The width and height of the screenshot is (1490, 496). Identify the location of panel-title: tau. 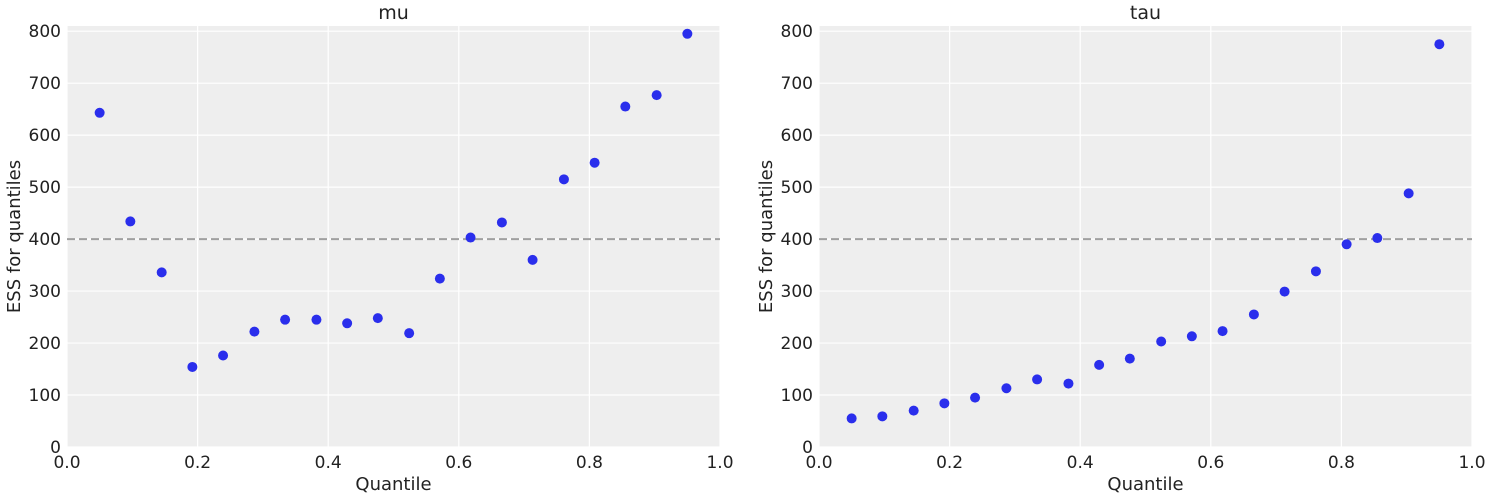
(1145, 13).